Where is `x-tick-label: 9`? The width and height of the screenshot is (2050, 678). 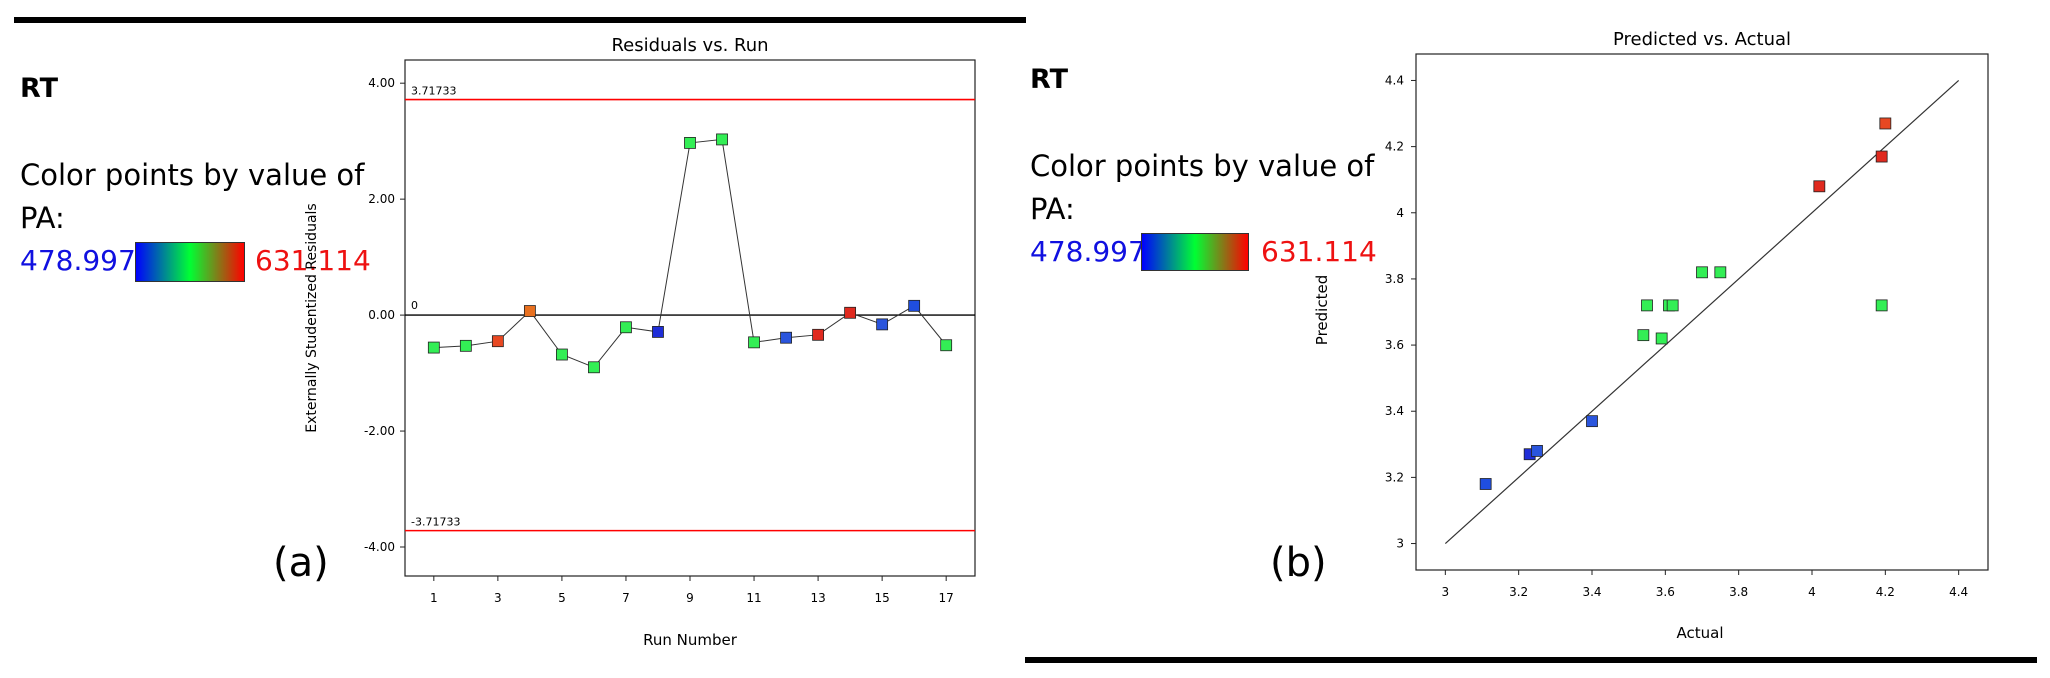 x-tick-label: 9 is located at coordinates (690, 598).